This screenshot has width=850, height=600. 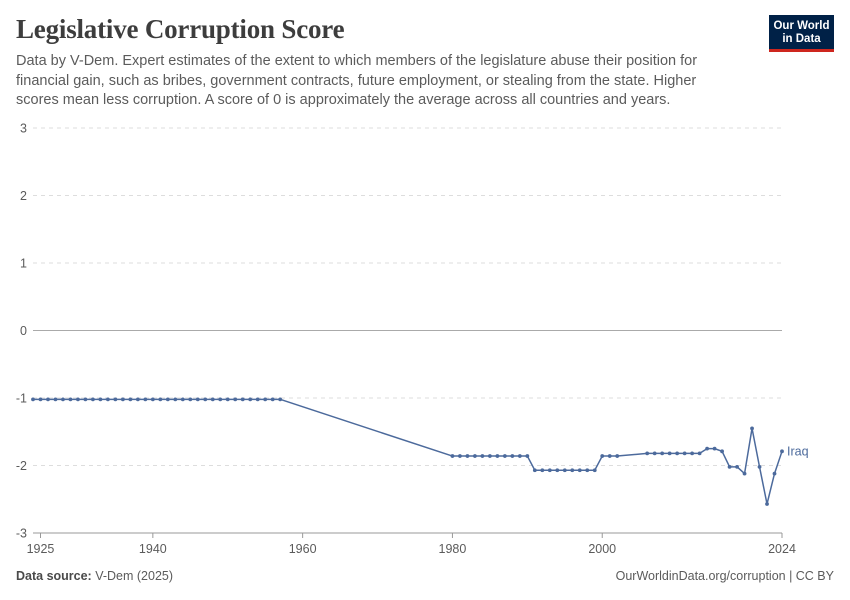 What do you see at coordinates (782, 549) in the screenshot?
I see `x-tick-label: 2024` at bounding box center [782, 549].